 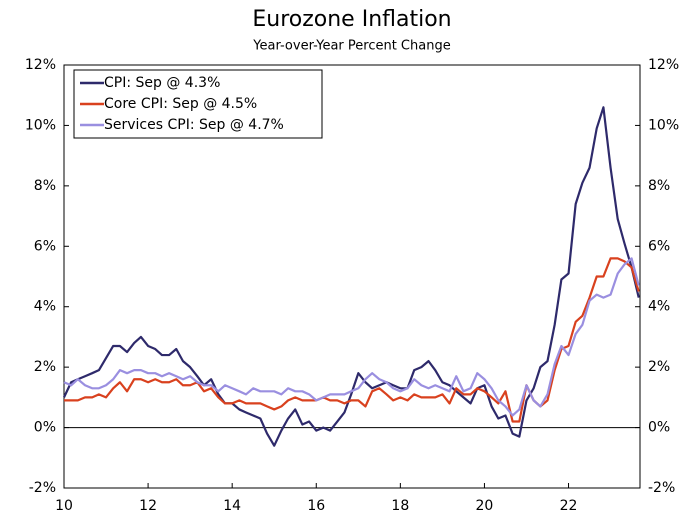 I want to click on y-tick-label: 8%, so click(x=45, y=186).